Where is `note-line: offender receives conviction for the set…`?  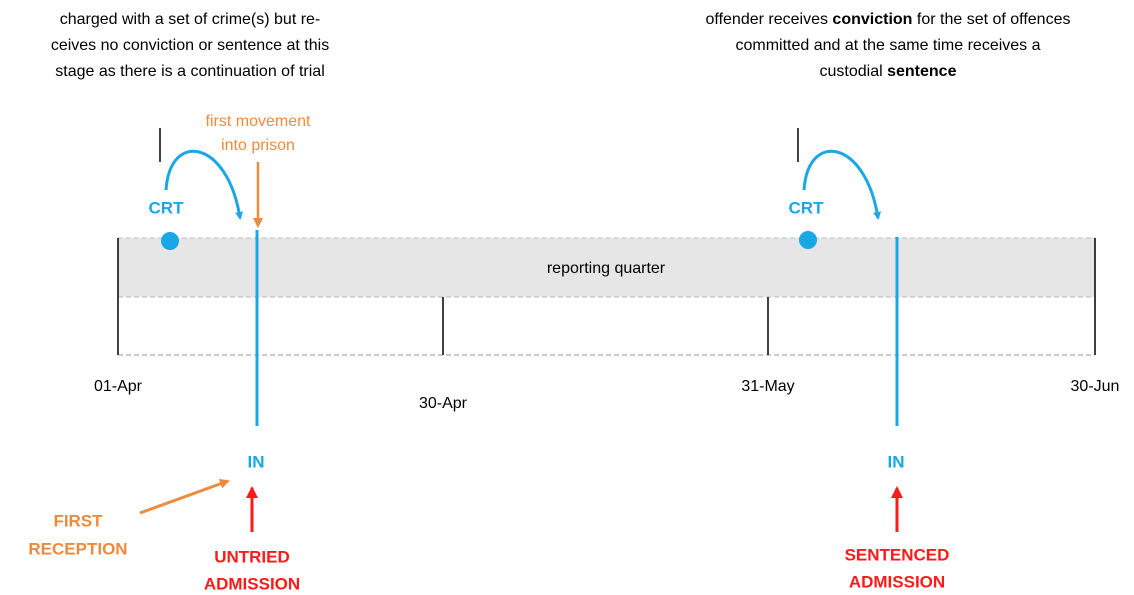
note-line: offender receives conviction for the set… is located at coordinates (888, 19).